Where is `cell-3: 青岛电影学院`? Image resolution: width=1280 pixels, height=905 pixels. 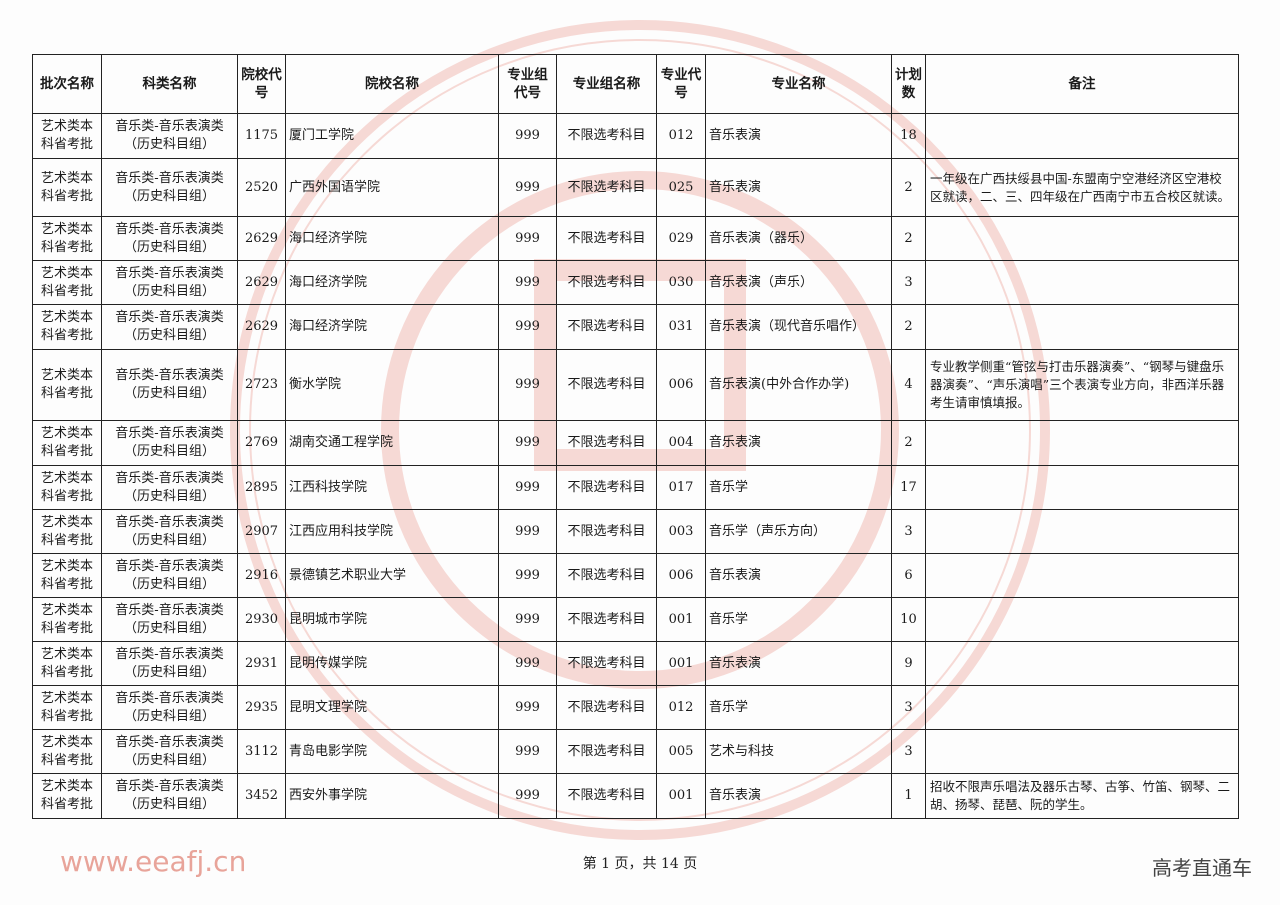 cell-3: 青岛电影学院 is located at coordinates (392, 751).